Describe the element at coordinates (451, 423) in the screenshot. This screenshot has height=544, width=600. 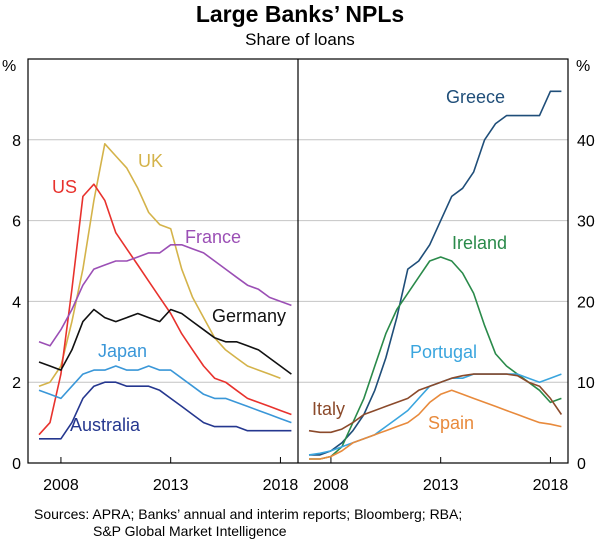
I see `series-label-spain: Spain` at that location.